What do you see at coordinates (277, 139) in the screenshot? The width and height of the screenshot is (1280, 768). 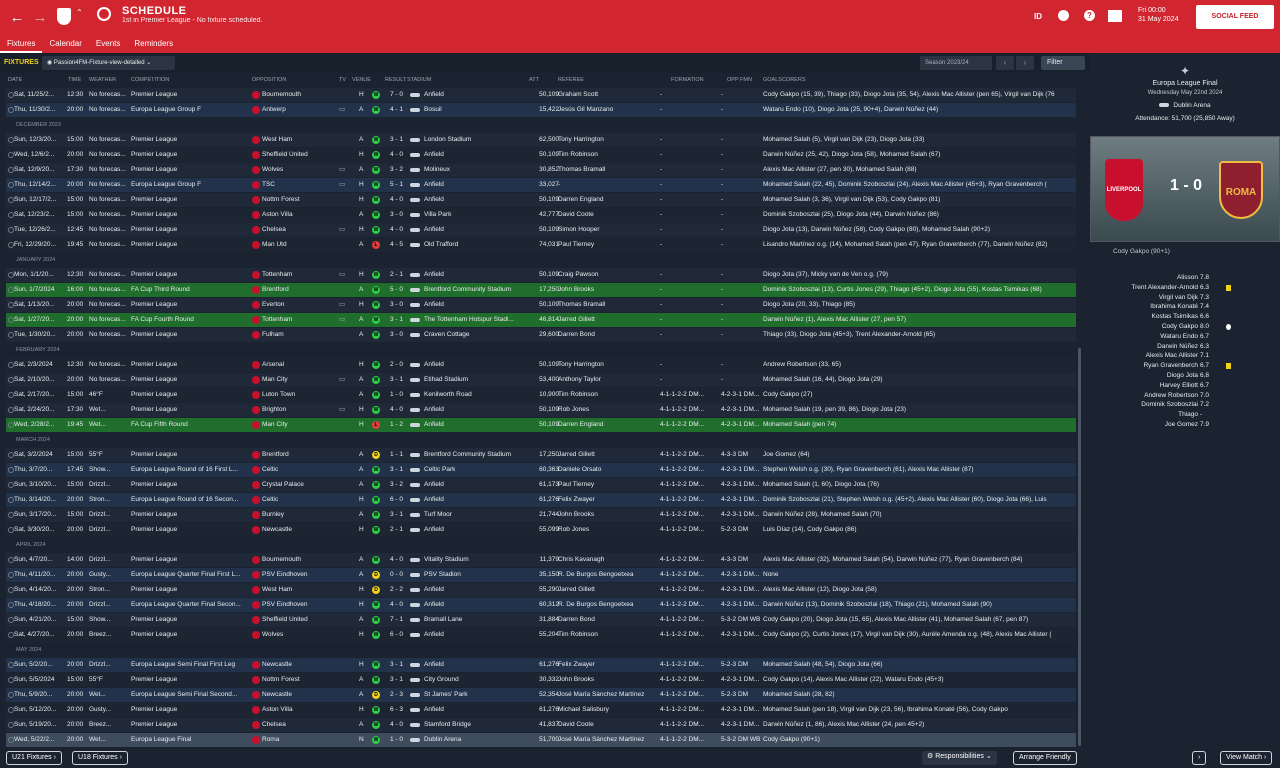 I see `cell-opp: West Ham` at bounding box center [277, 139].